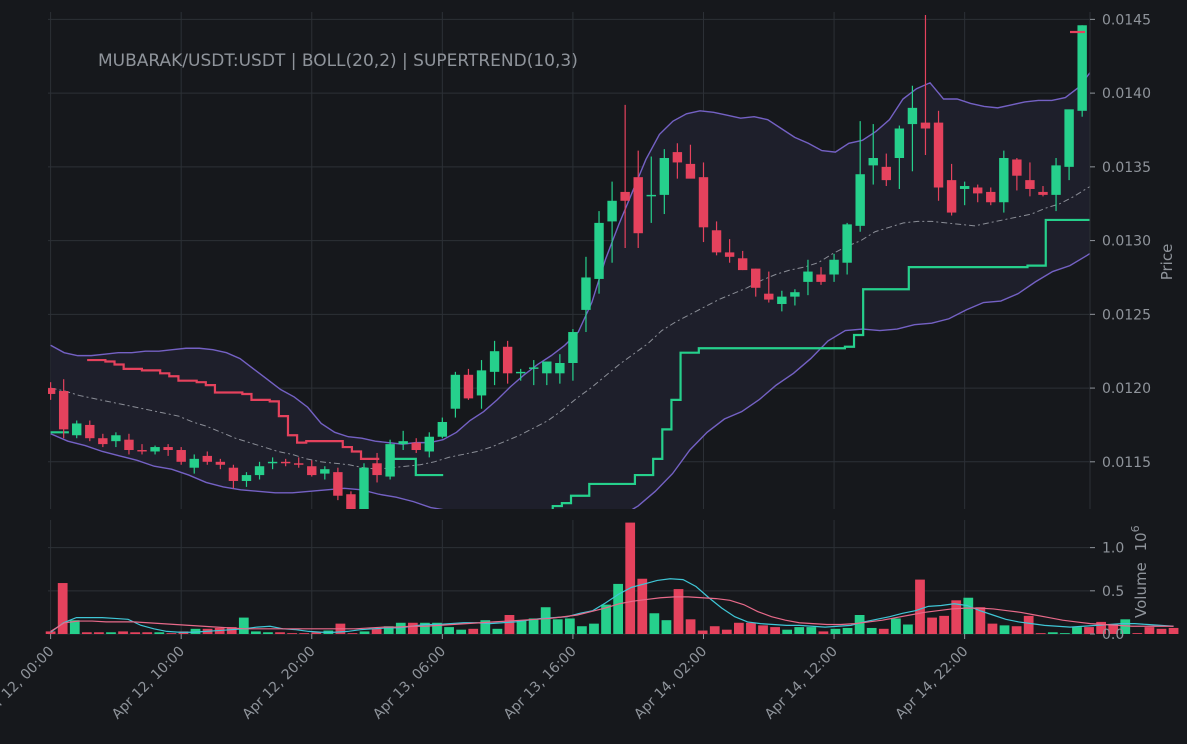 This screenshot has width=1187, height=744. What do you see at coordinates (1126, 168) in the screenshot?
I see `price-tick-label: 0.0135` at bounding box center [1126, 168].